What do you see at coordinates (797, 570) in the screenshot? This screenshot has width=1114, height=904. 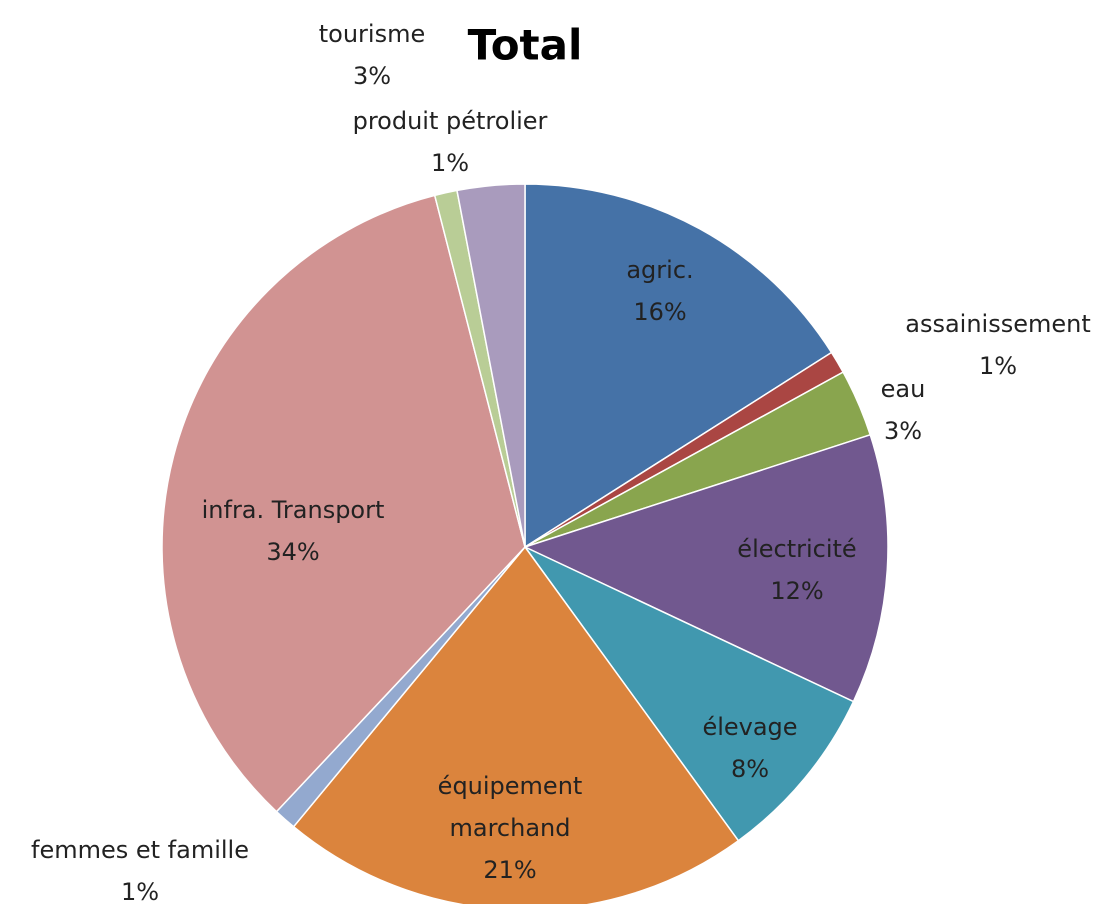 I see `slice-label: électricité 12%` at bounding box center [797, 570].